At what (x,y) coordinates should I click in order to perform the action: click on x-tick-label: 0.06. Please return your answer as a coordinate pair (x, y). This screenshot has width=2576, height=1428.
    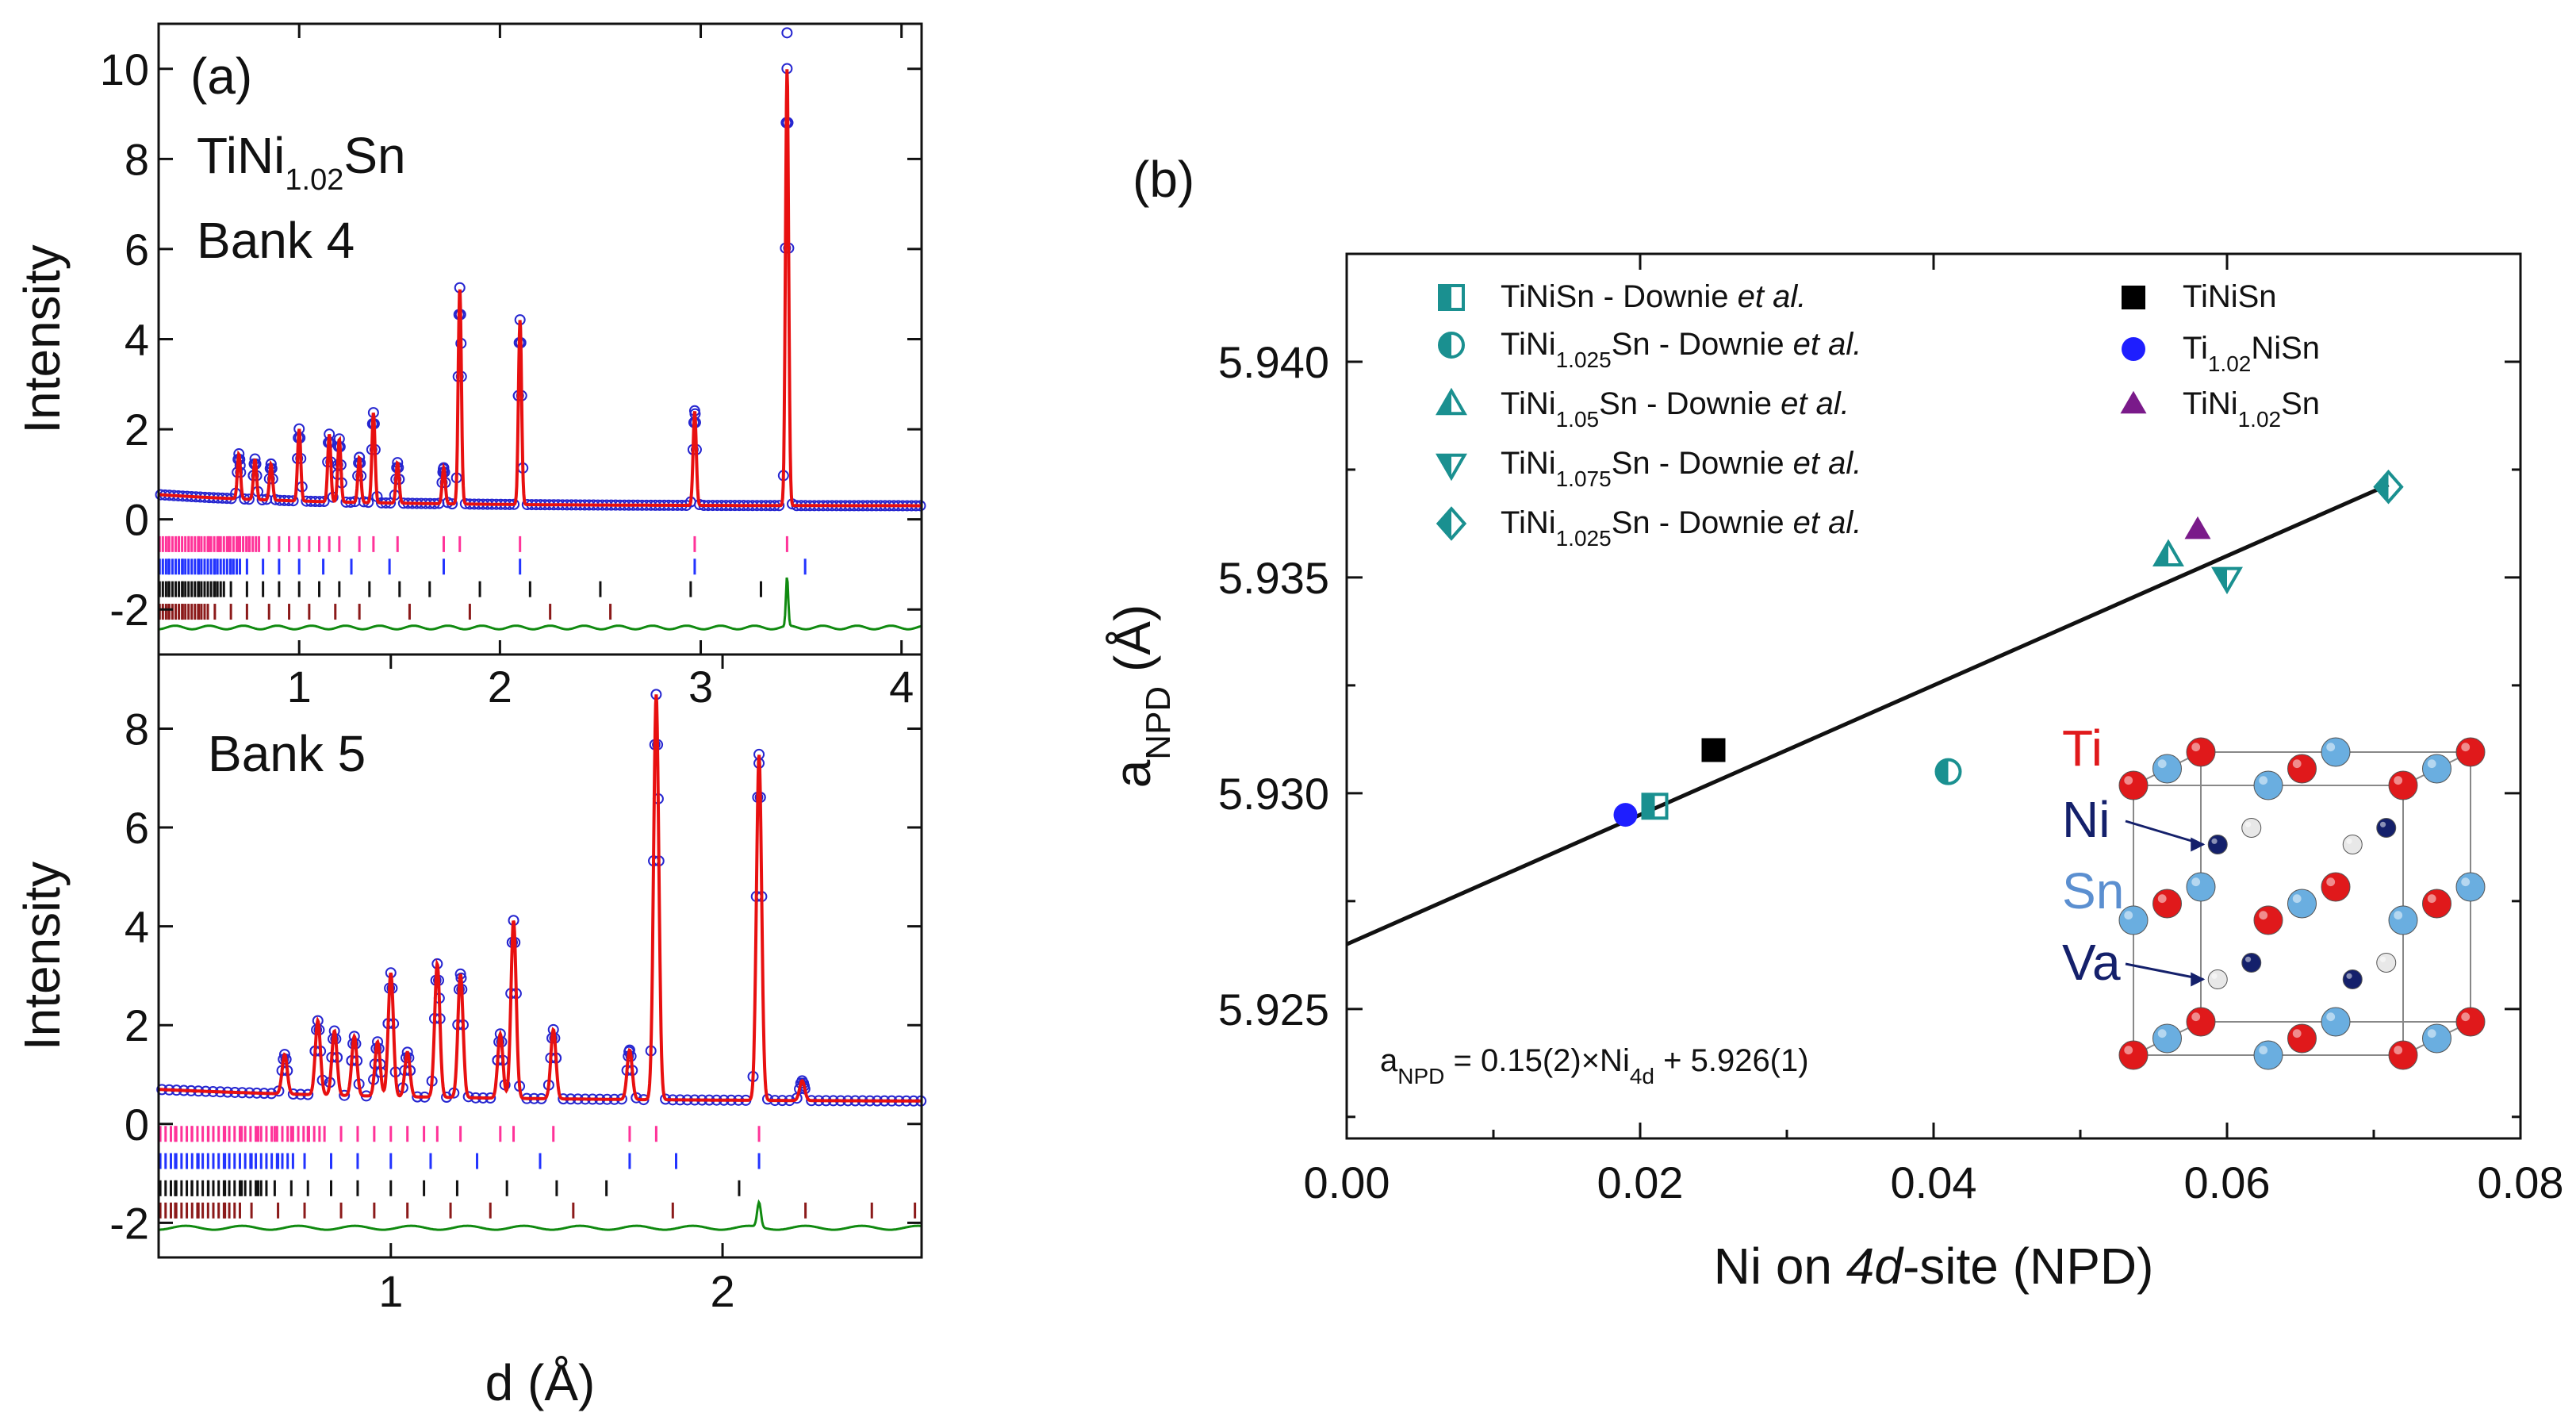
    Looking at the image, I should click on (2227, 1182).